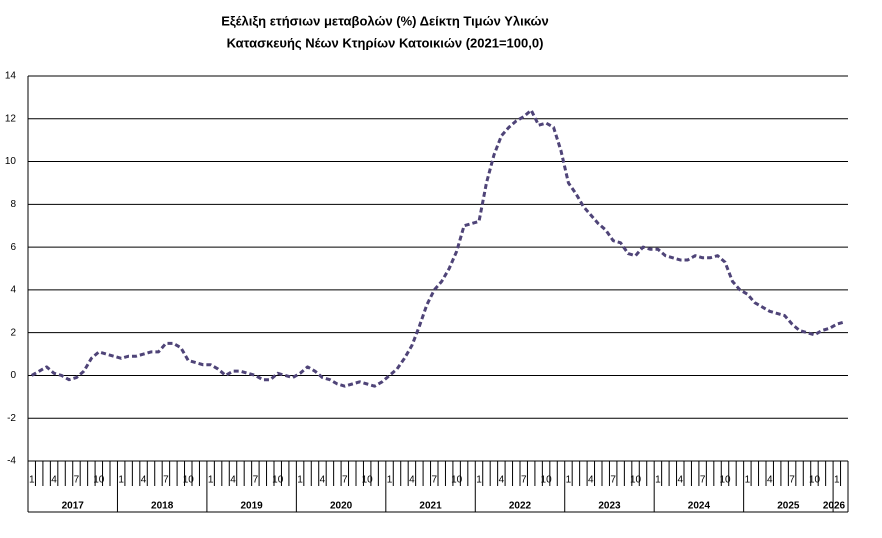 This screenshot has width=882, height=538. Describe the element at coordinates (699, 506) in the screenshot. I see `year-label: 2024` at that location.